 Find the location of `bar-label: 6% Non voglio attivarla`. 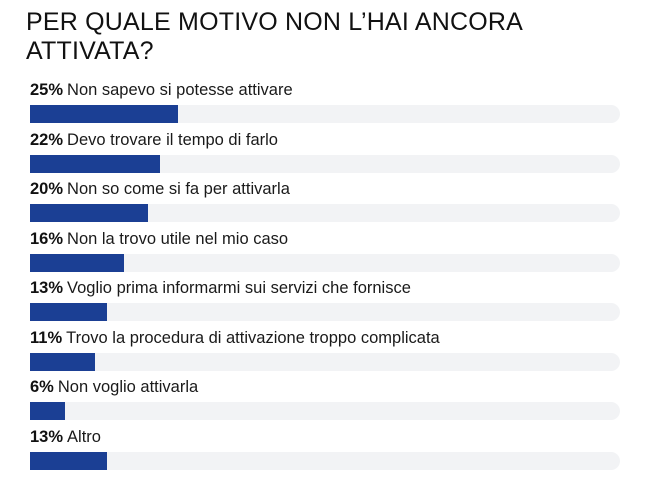

bar-label: 6% Non voglio attivarla is located at coordinates (114, 387).